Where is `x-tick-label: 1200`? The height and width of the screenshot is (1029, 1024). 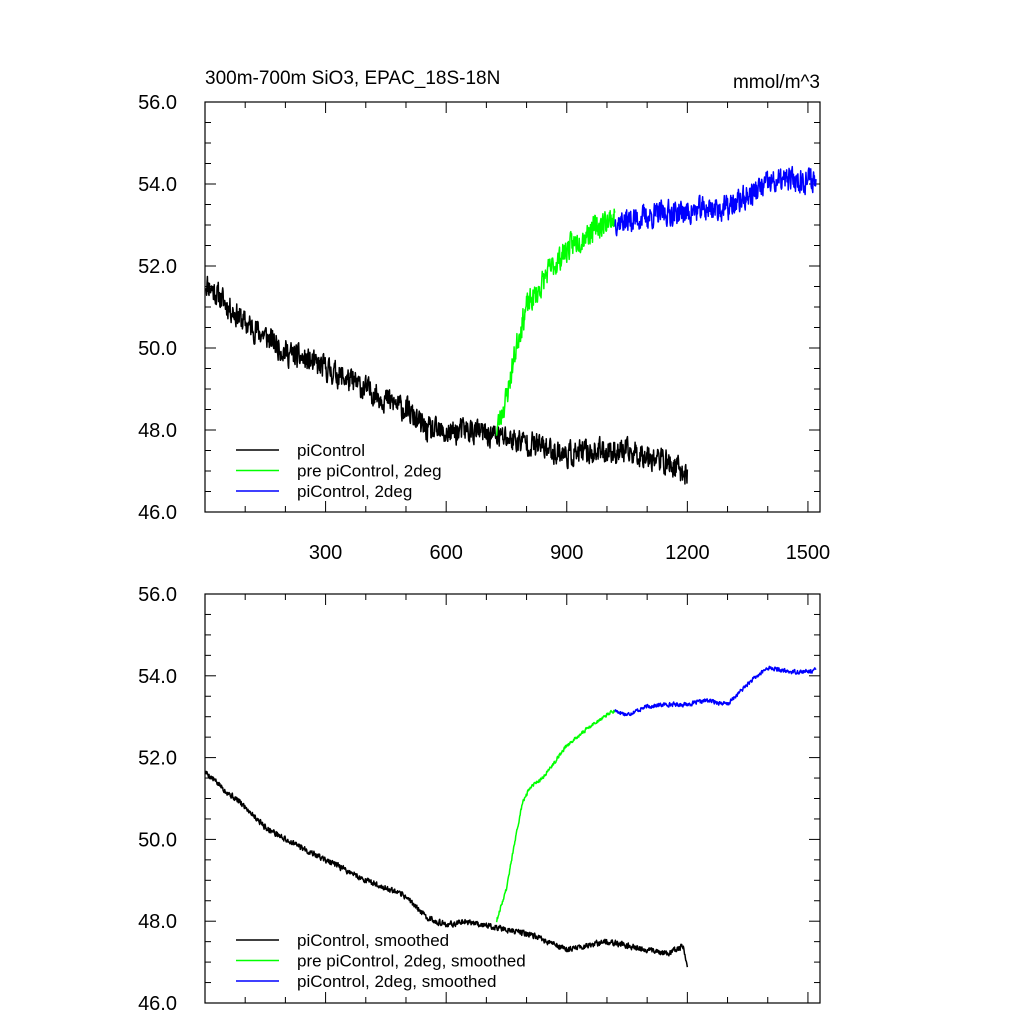
x-tick-label: 1200 is located at coordinates (687, 553).